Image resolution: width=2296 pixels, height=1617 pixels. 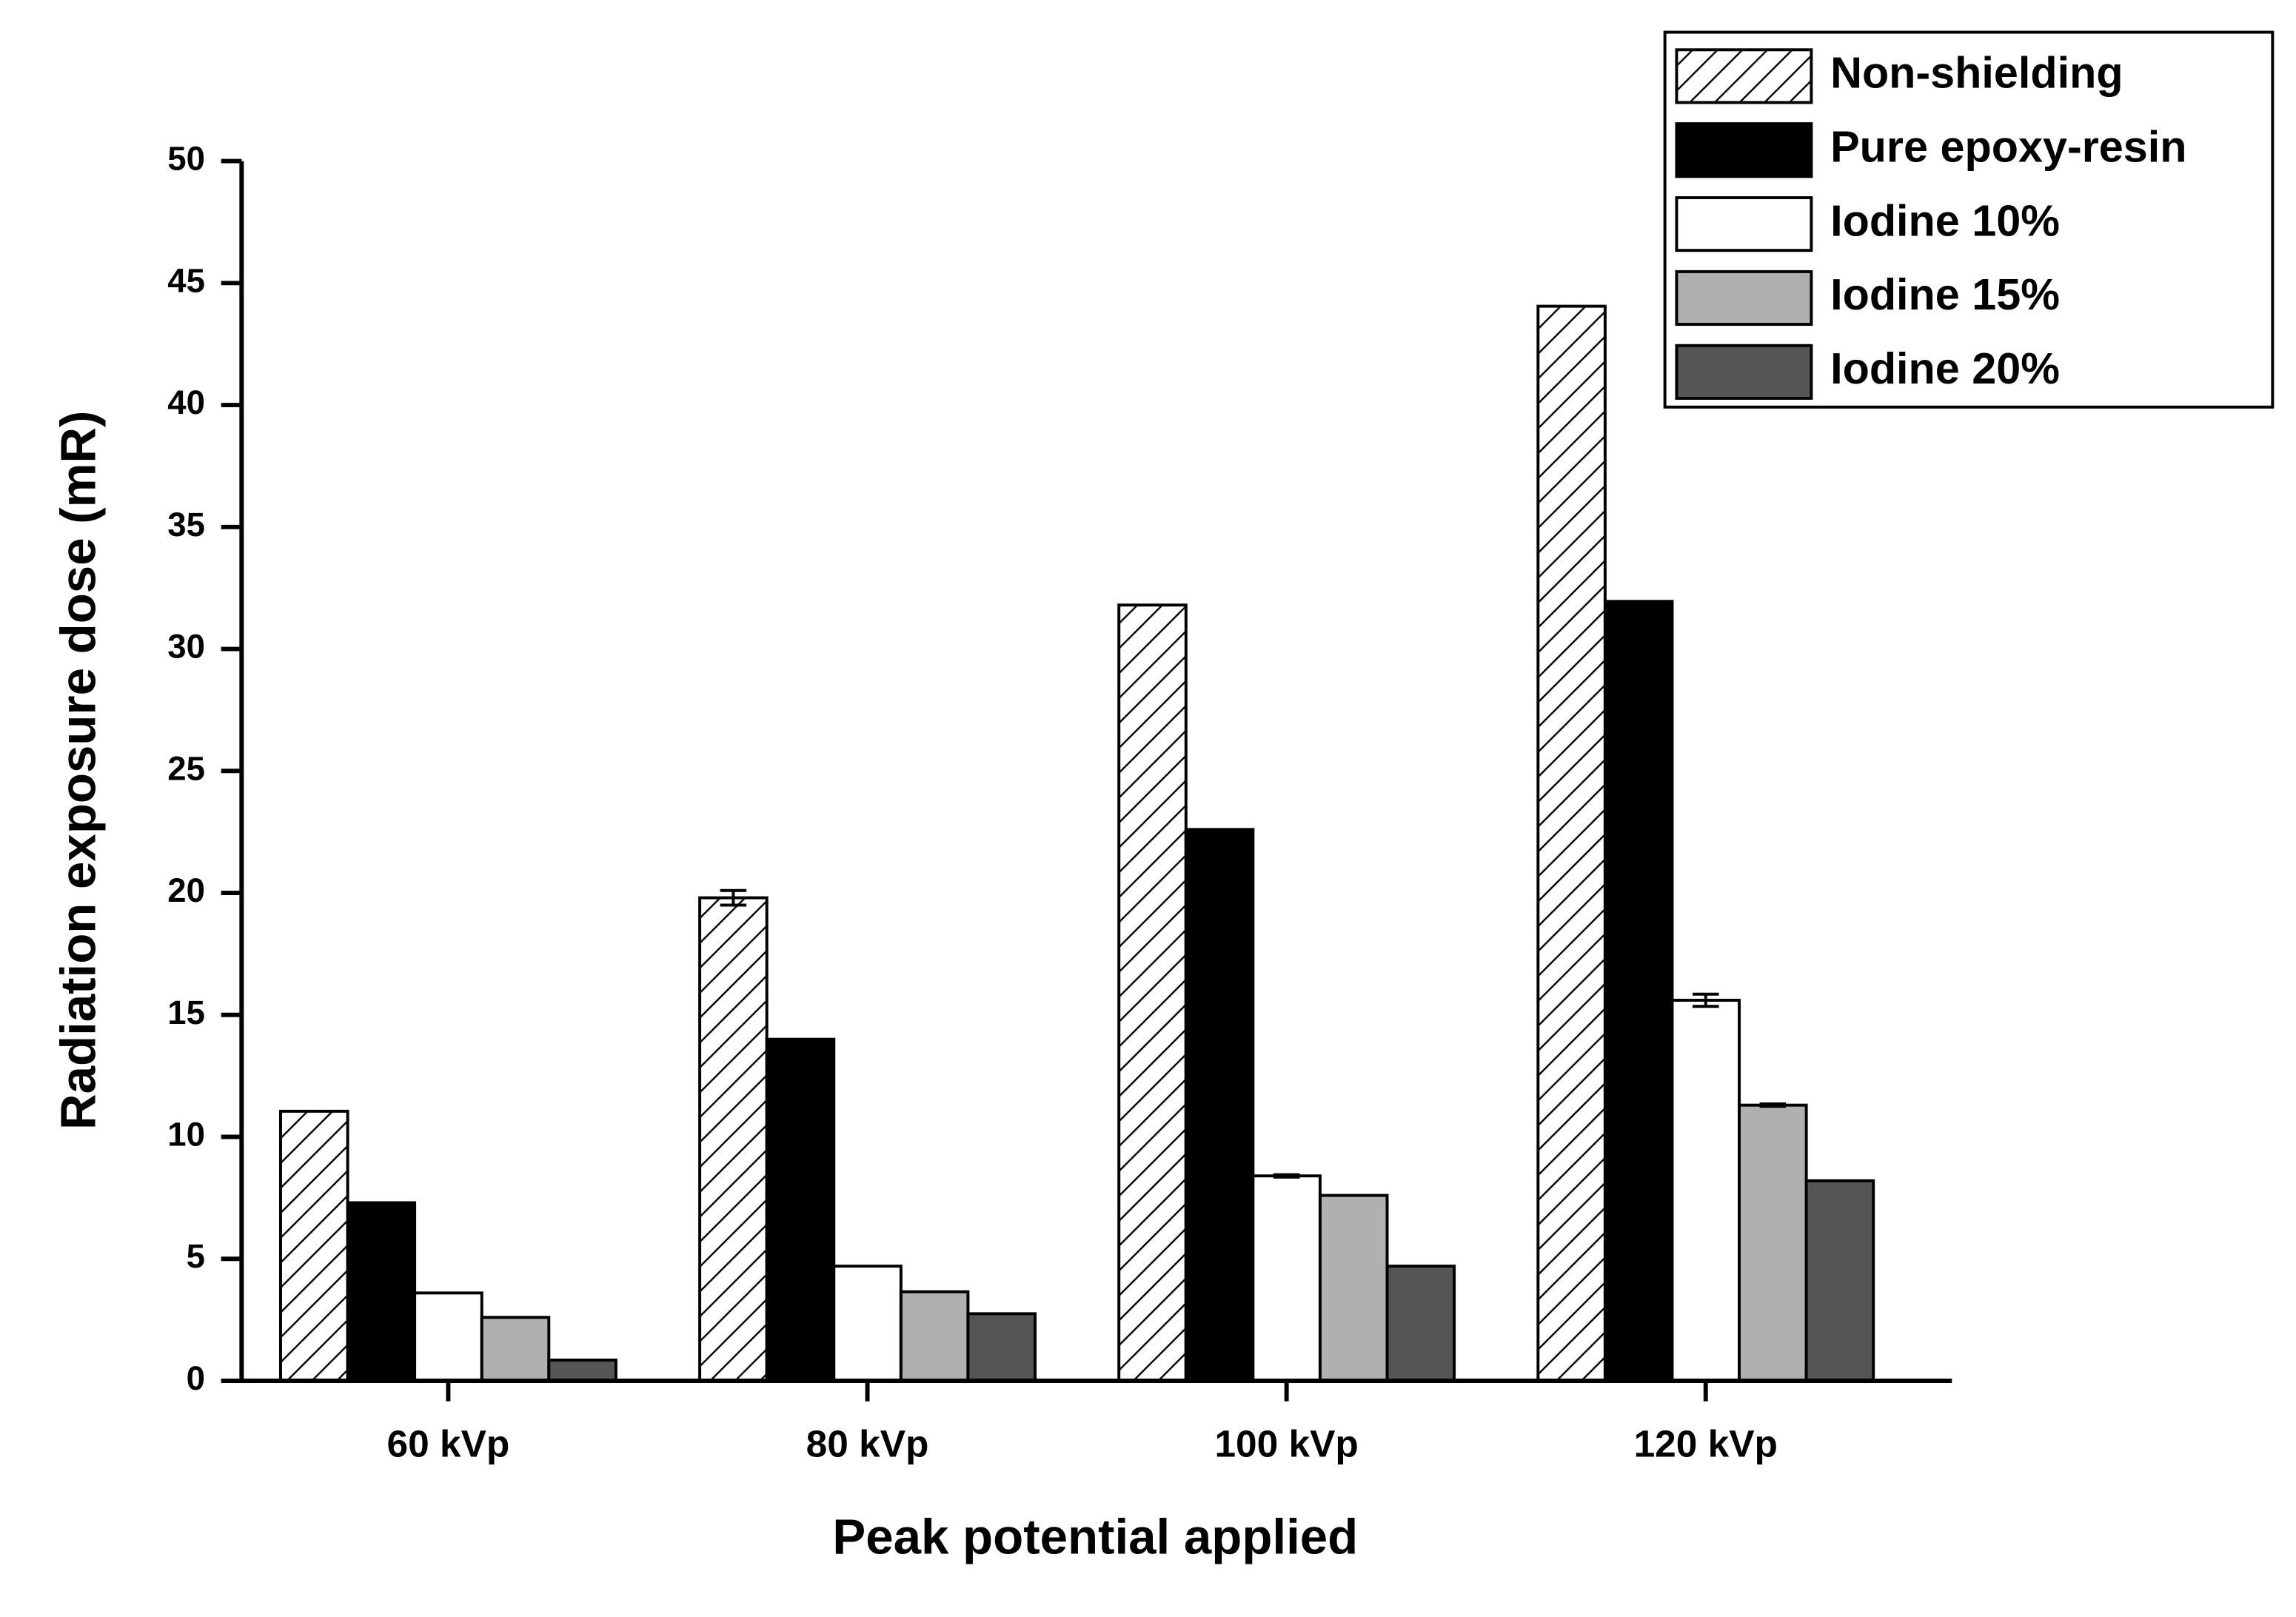 I want to click on y-tick-label: 45, so click(x=186, y=280).